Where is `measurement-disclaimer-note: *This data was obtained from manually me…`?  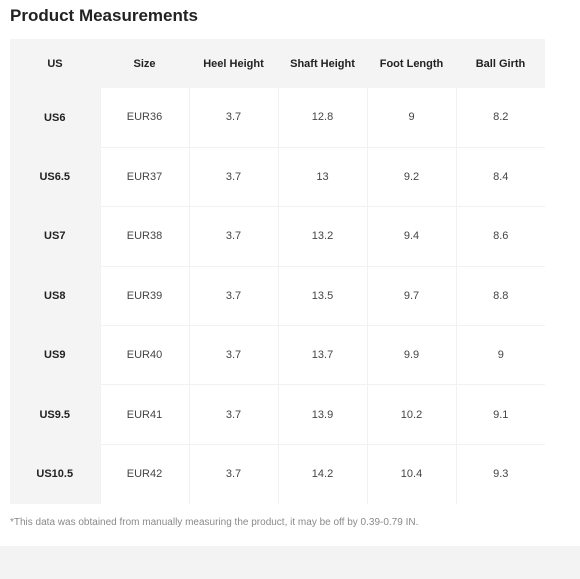 measurement-disclaimer-note: *This data was obtained from manually me… is located at coordinates (214, 522).